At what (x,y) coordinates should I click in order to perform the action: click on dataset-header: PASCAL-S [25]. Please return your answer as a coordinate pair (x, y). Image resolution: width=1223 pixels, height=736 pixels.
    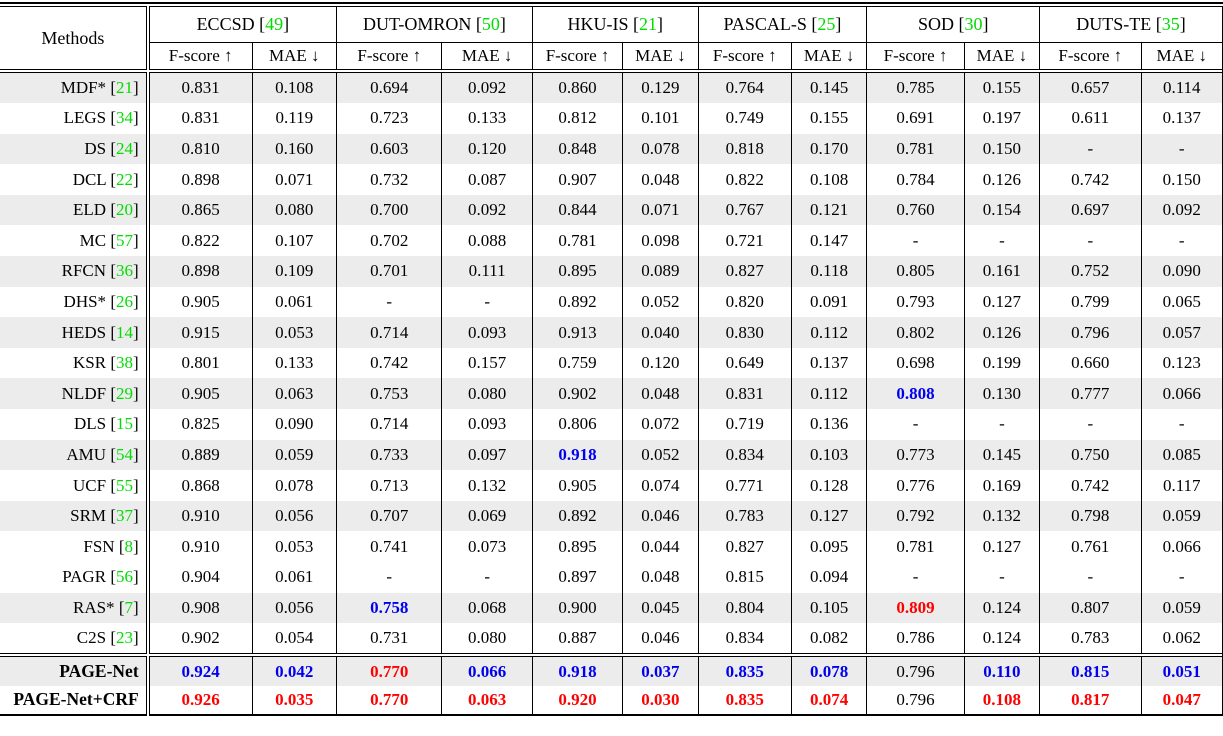
    Looking at the image, I should click on (782, 24).